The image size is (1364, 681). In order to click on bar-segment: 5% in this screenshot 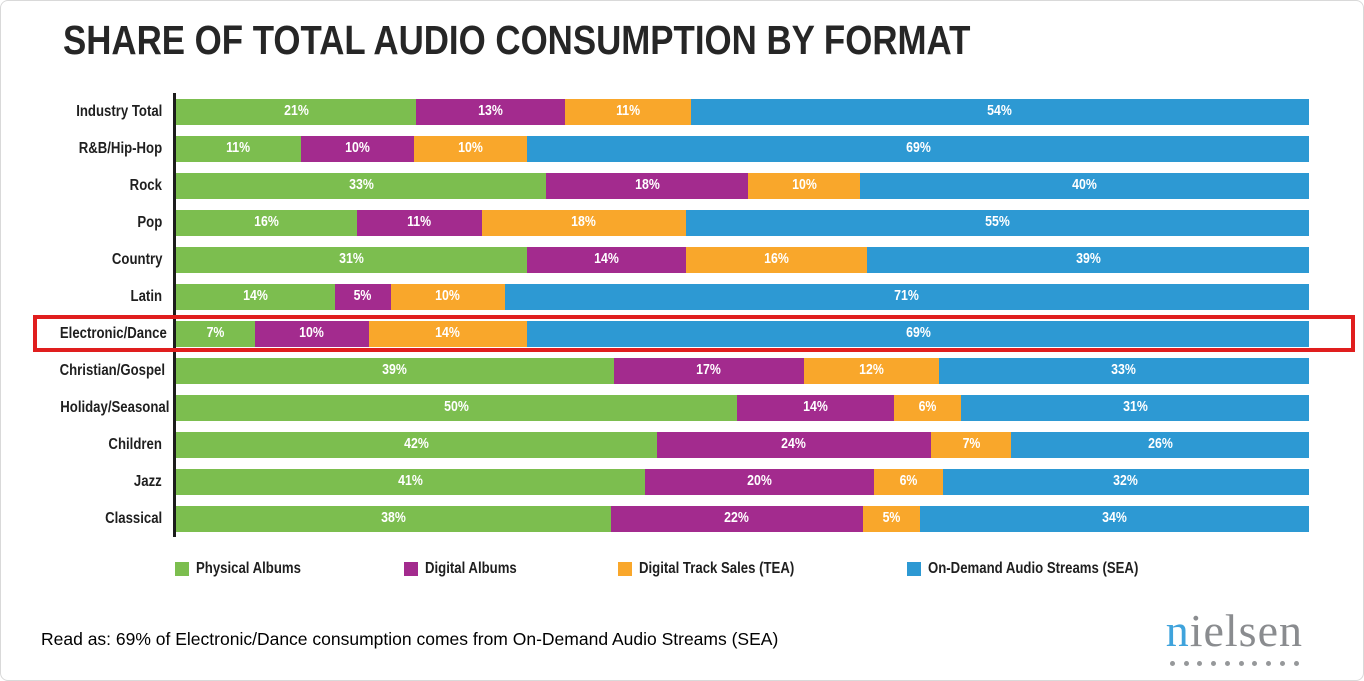, I will do `click(363, 296)`.